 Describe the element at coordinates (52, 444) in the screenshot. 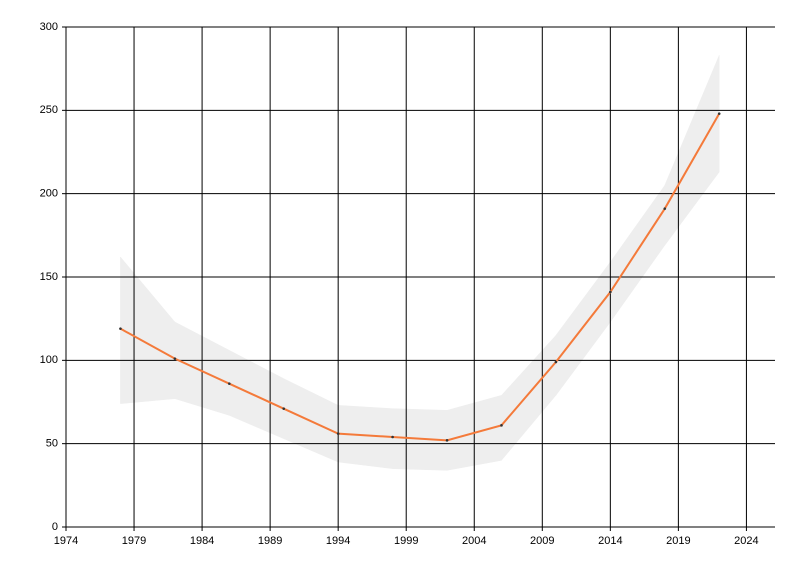

I see `y-tick-label: 50` at that location.